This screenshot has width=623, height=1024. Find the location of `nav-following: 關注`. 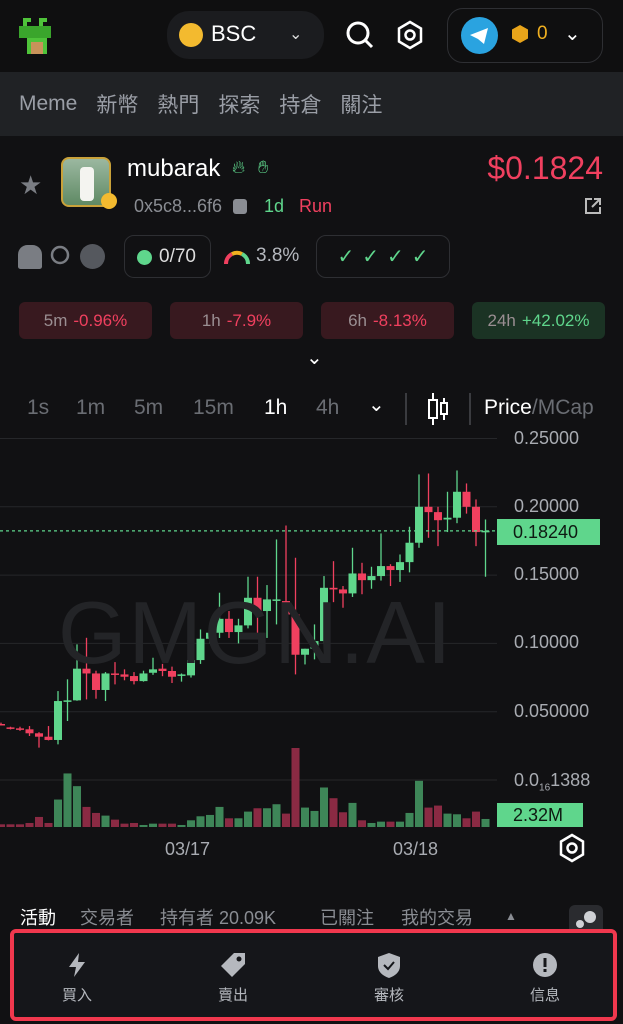

nav-following: 關注 is located at coordinates (361, 105).